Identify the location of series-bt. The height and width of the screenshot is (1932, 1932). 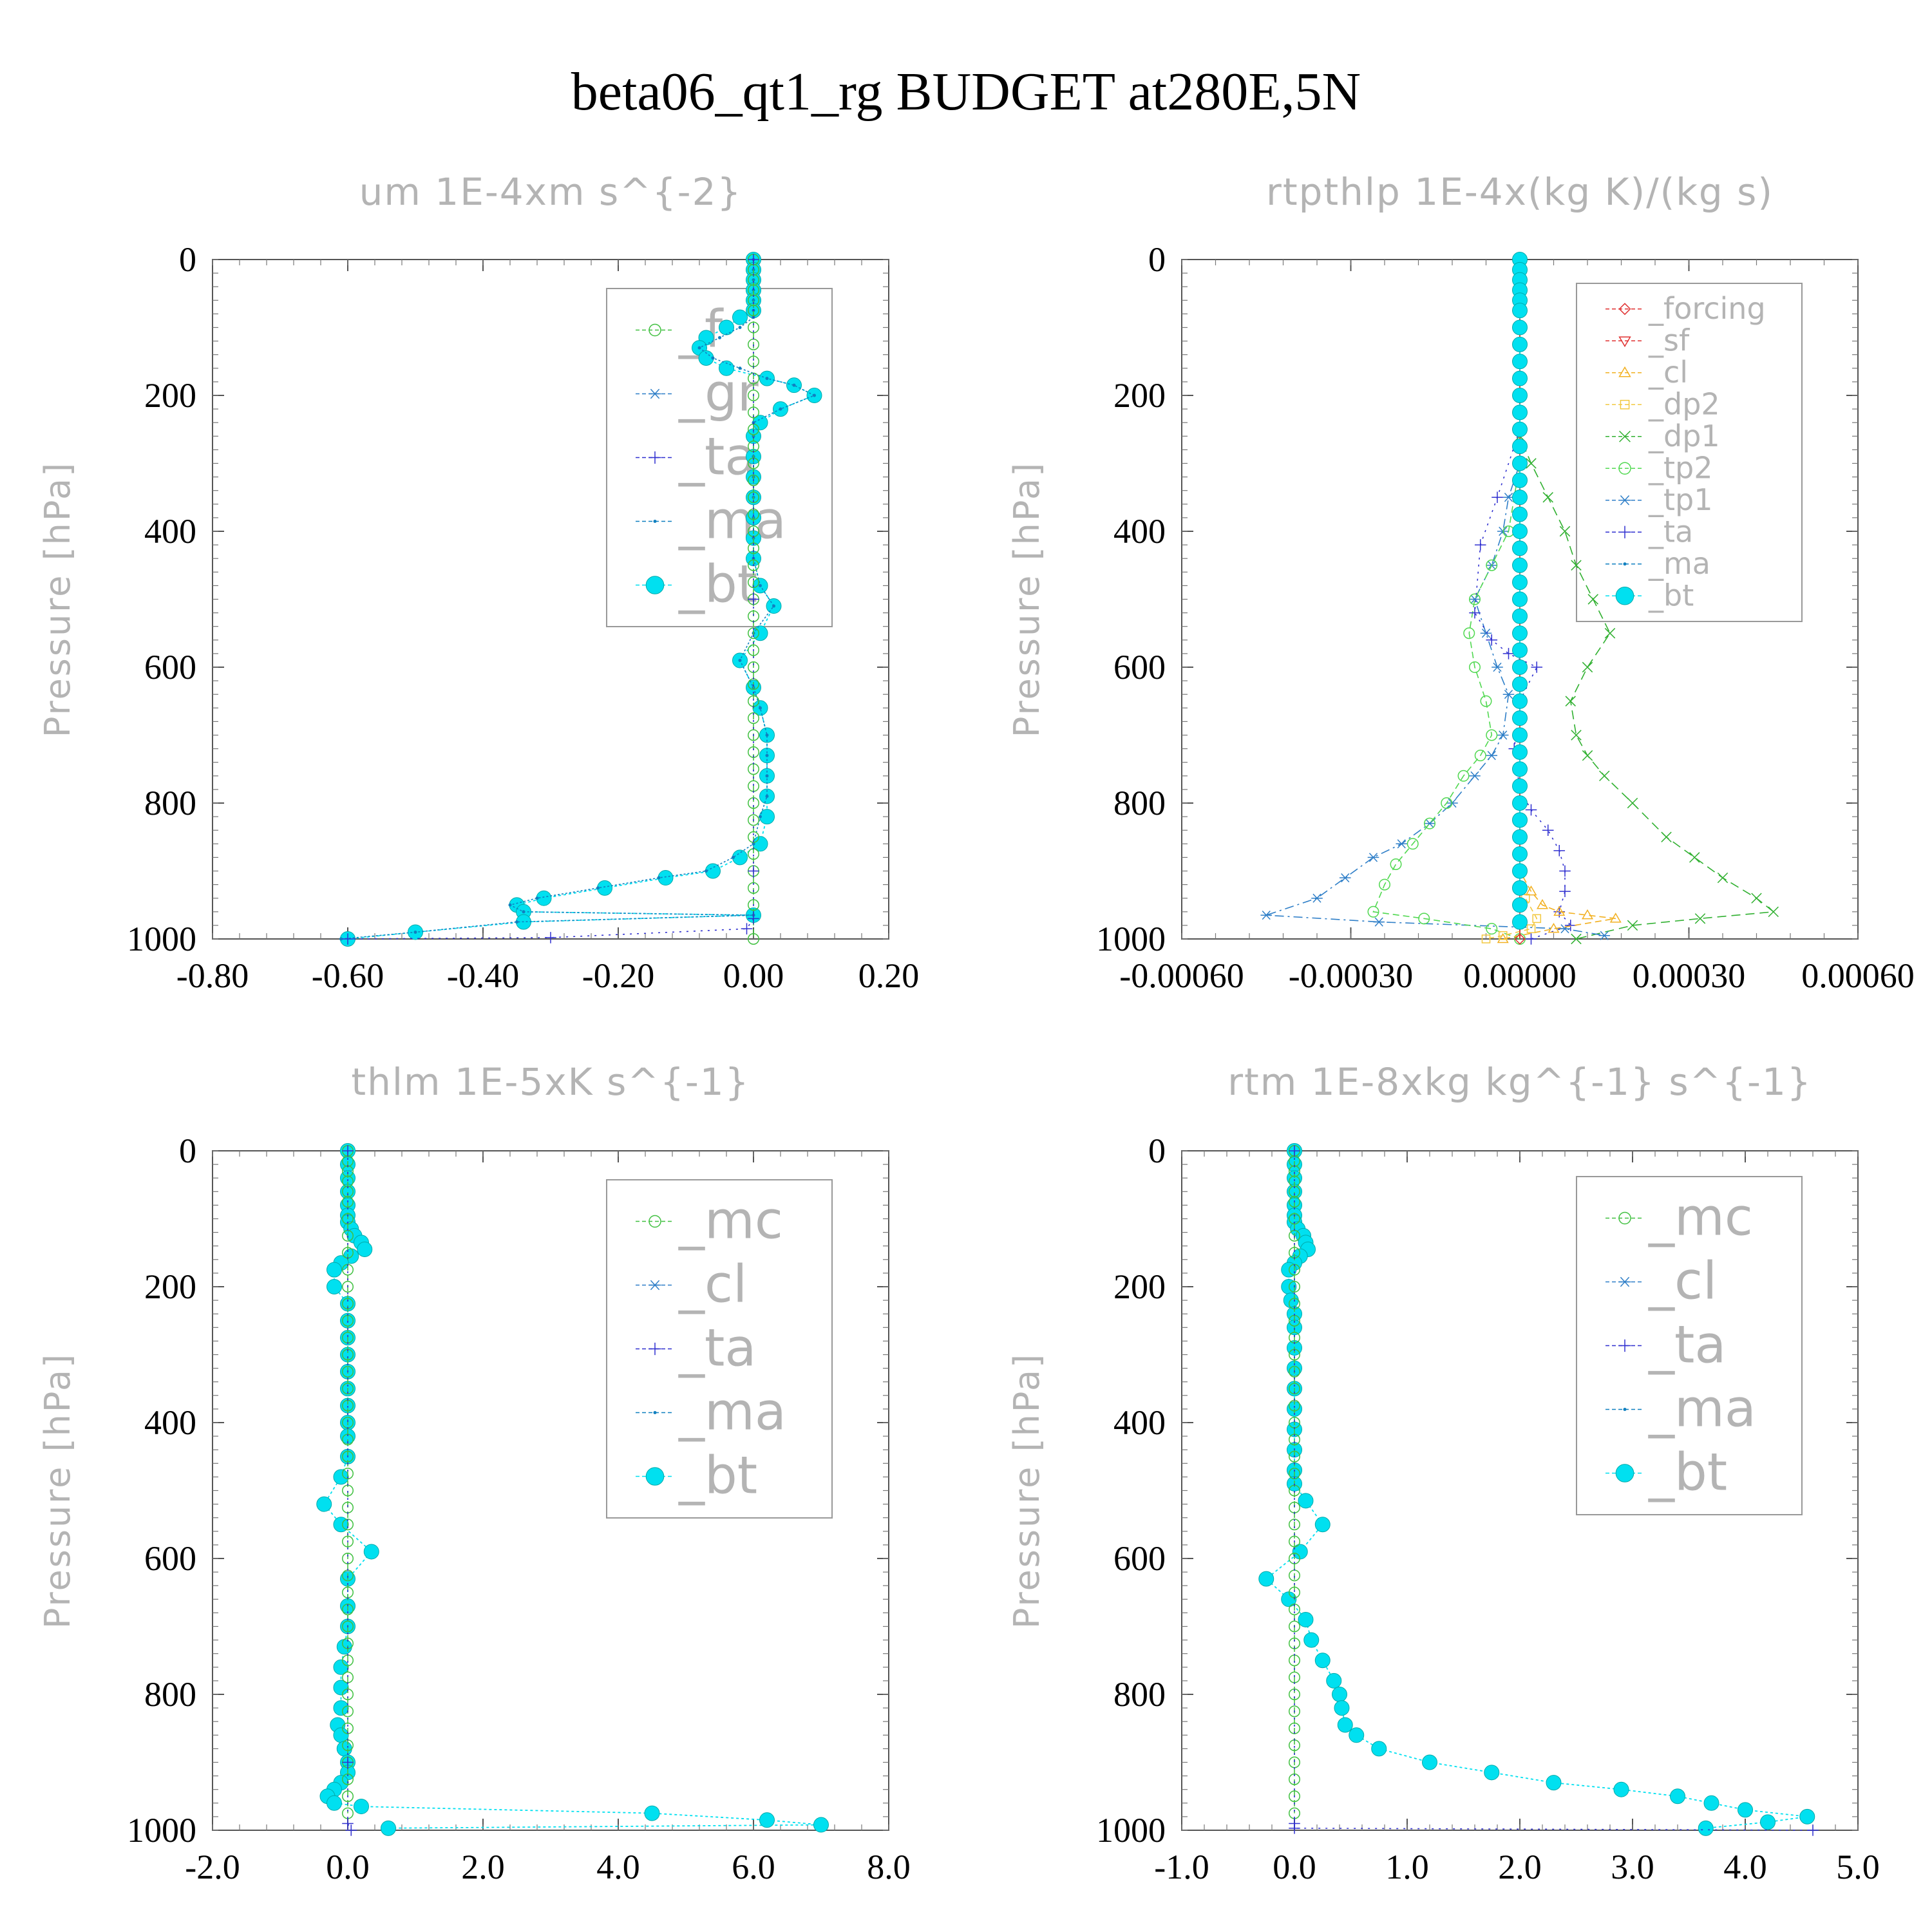
(1520, 591).